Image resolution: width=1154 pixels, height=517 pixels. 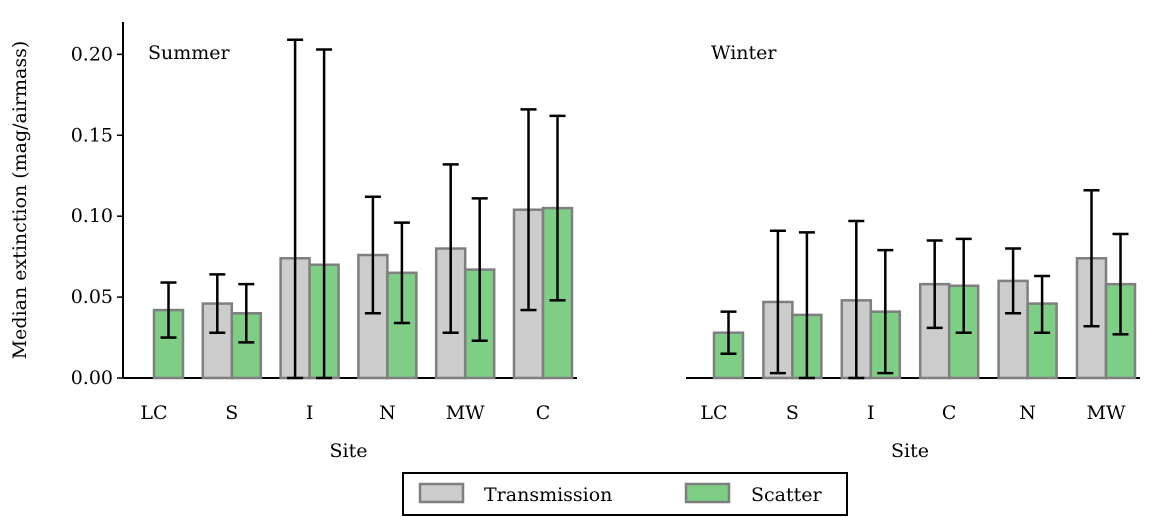 I want to click on y-tick-label: 0.05, so click(x=92, y=297).